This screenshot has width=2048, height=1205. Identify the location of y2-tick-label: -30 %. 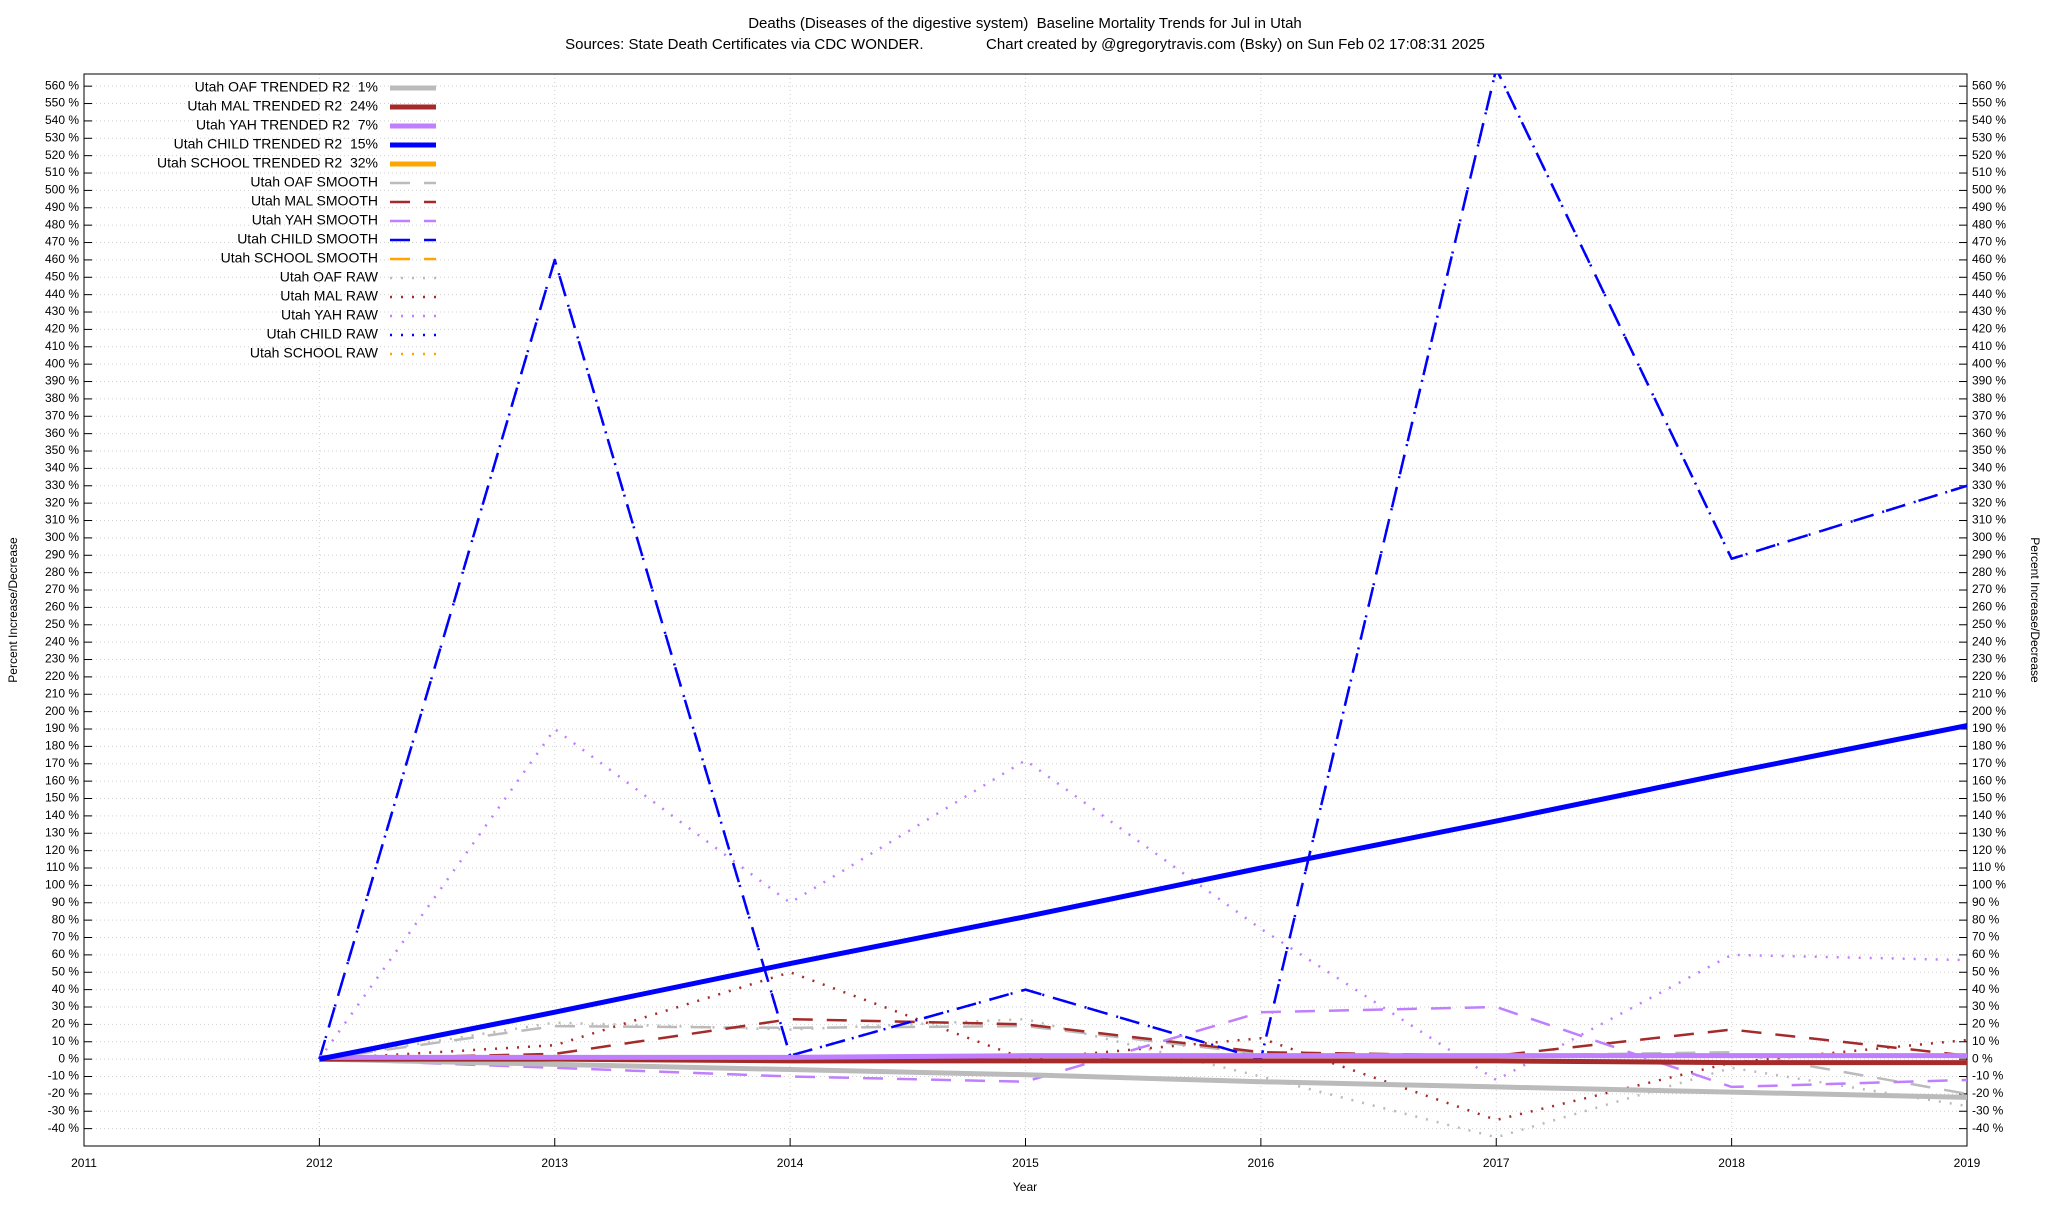
(1988, 1110).